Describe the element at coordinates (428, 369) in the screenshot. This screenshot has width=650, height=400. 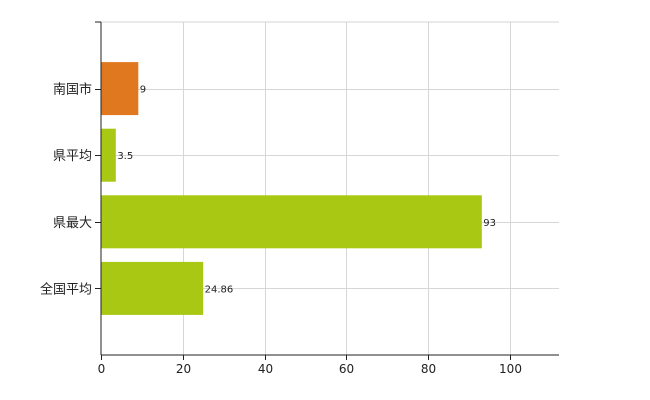
I see `x-tick-label: 80` at that location.